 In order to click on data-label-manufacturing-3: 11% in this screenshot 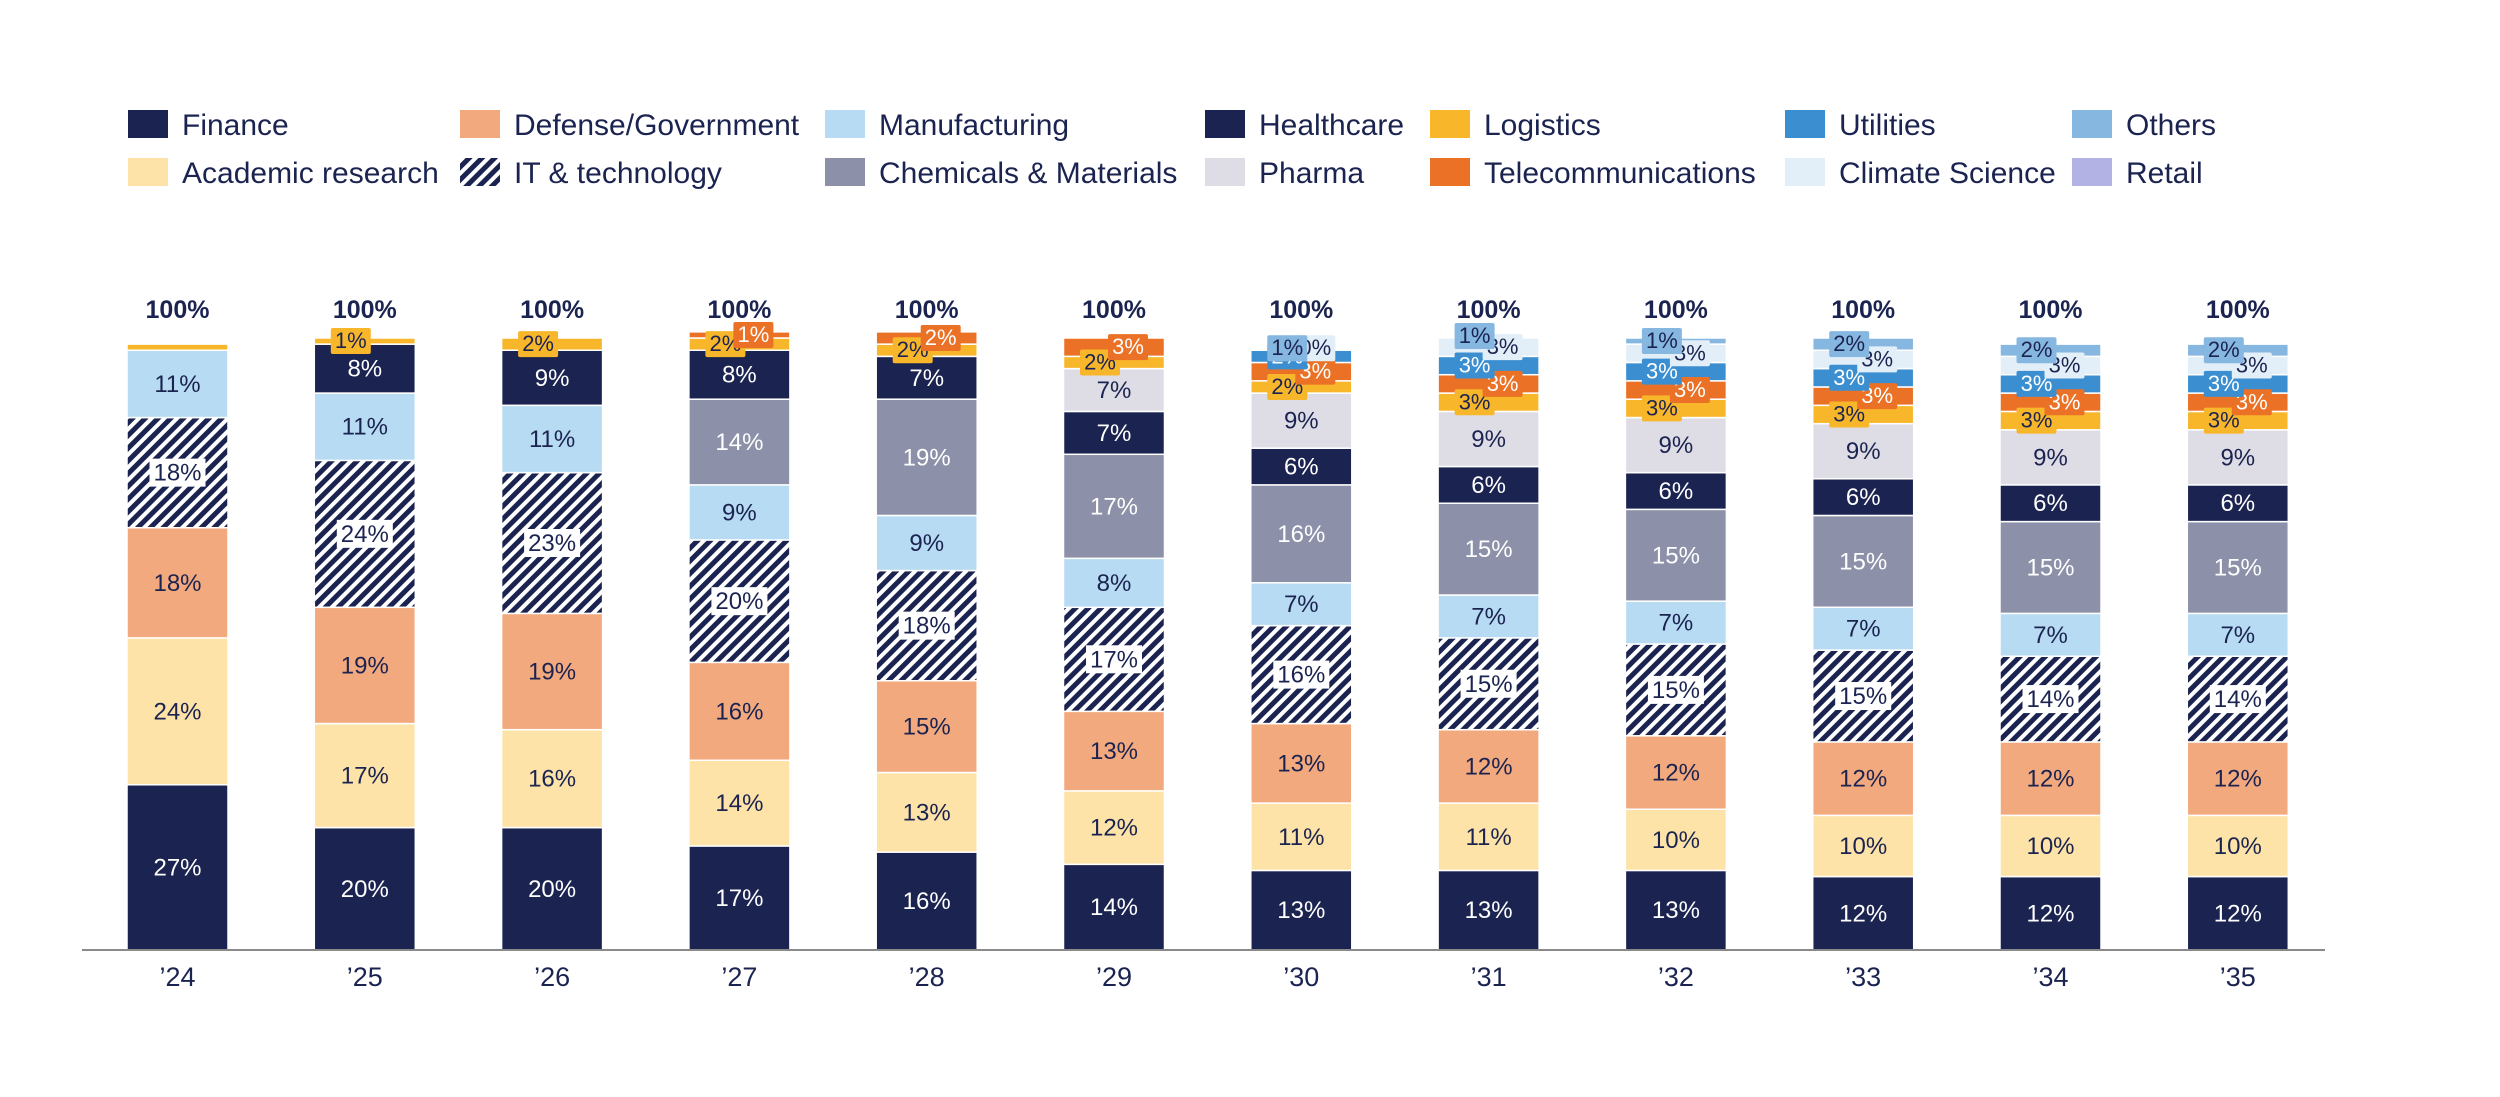, I will do `click(552, 439)`.